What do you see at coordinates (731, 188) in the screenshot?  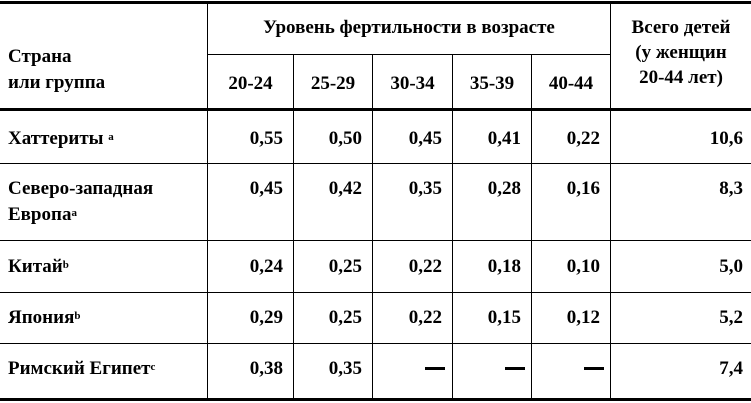 I see `row2-total: 8,3` at bounding box center [731, 188].